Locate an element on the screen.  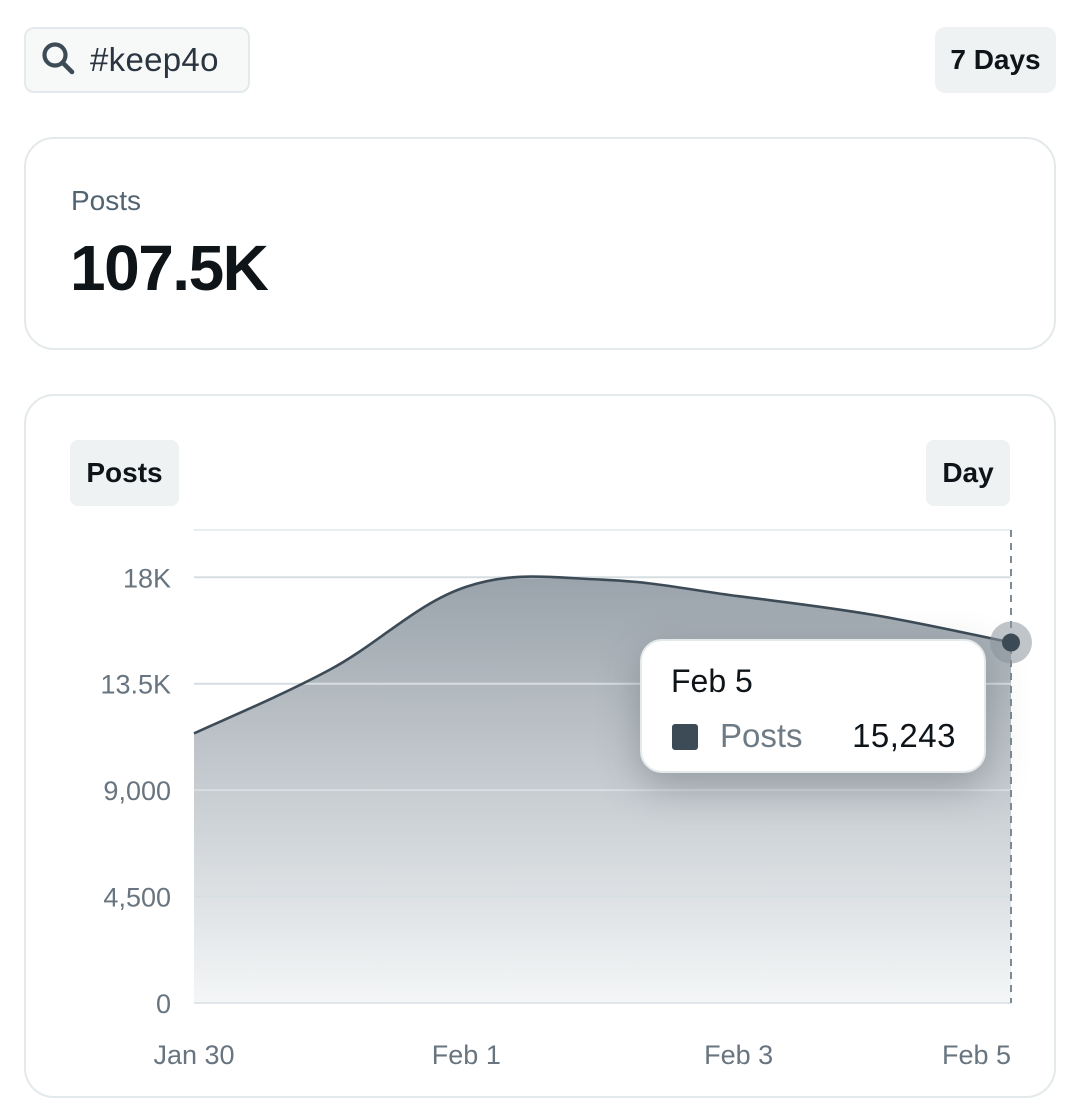
tooltip-date: Feb 5 is located at coordinates (712, 681).